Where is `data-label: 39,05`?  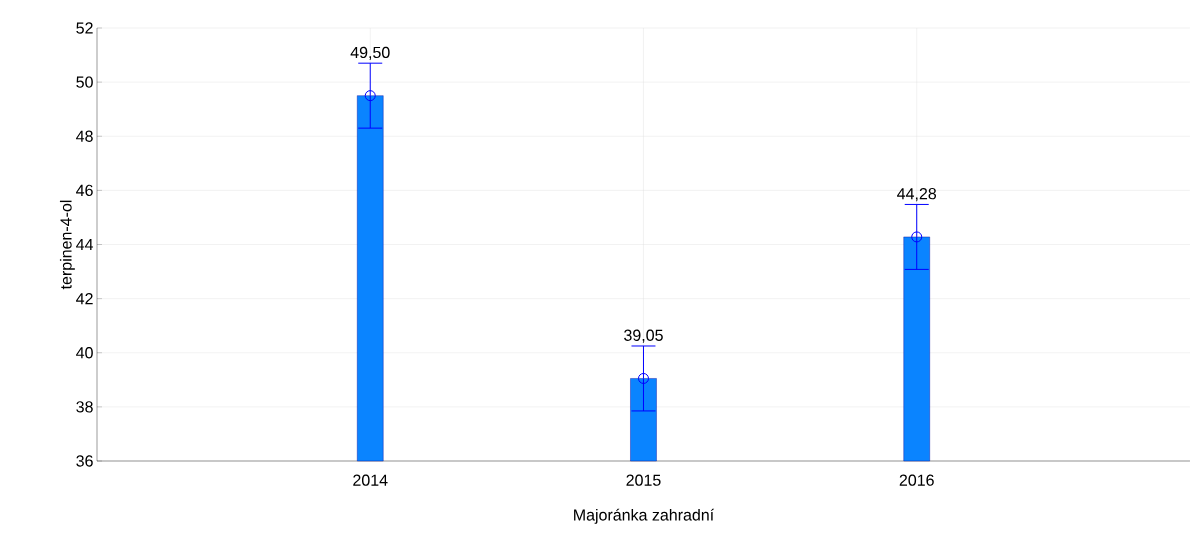 data-label: 39,05 is located at coordinates (643, 336).